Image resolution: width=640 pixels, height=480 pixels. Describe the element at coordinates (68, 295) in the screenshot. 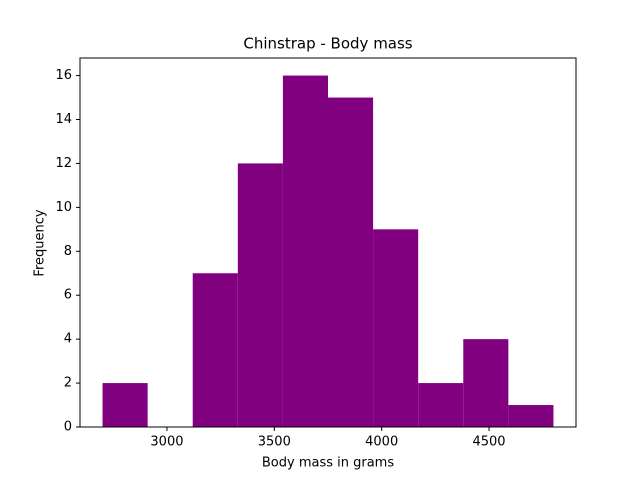

I see `y-tick-label: 6` at that location.